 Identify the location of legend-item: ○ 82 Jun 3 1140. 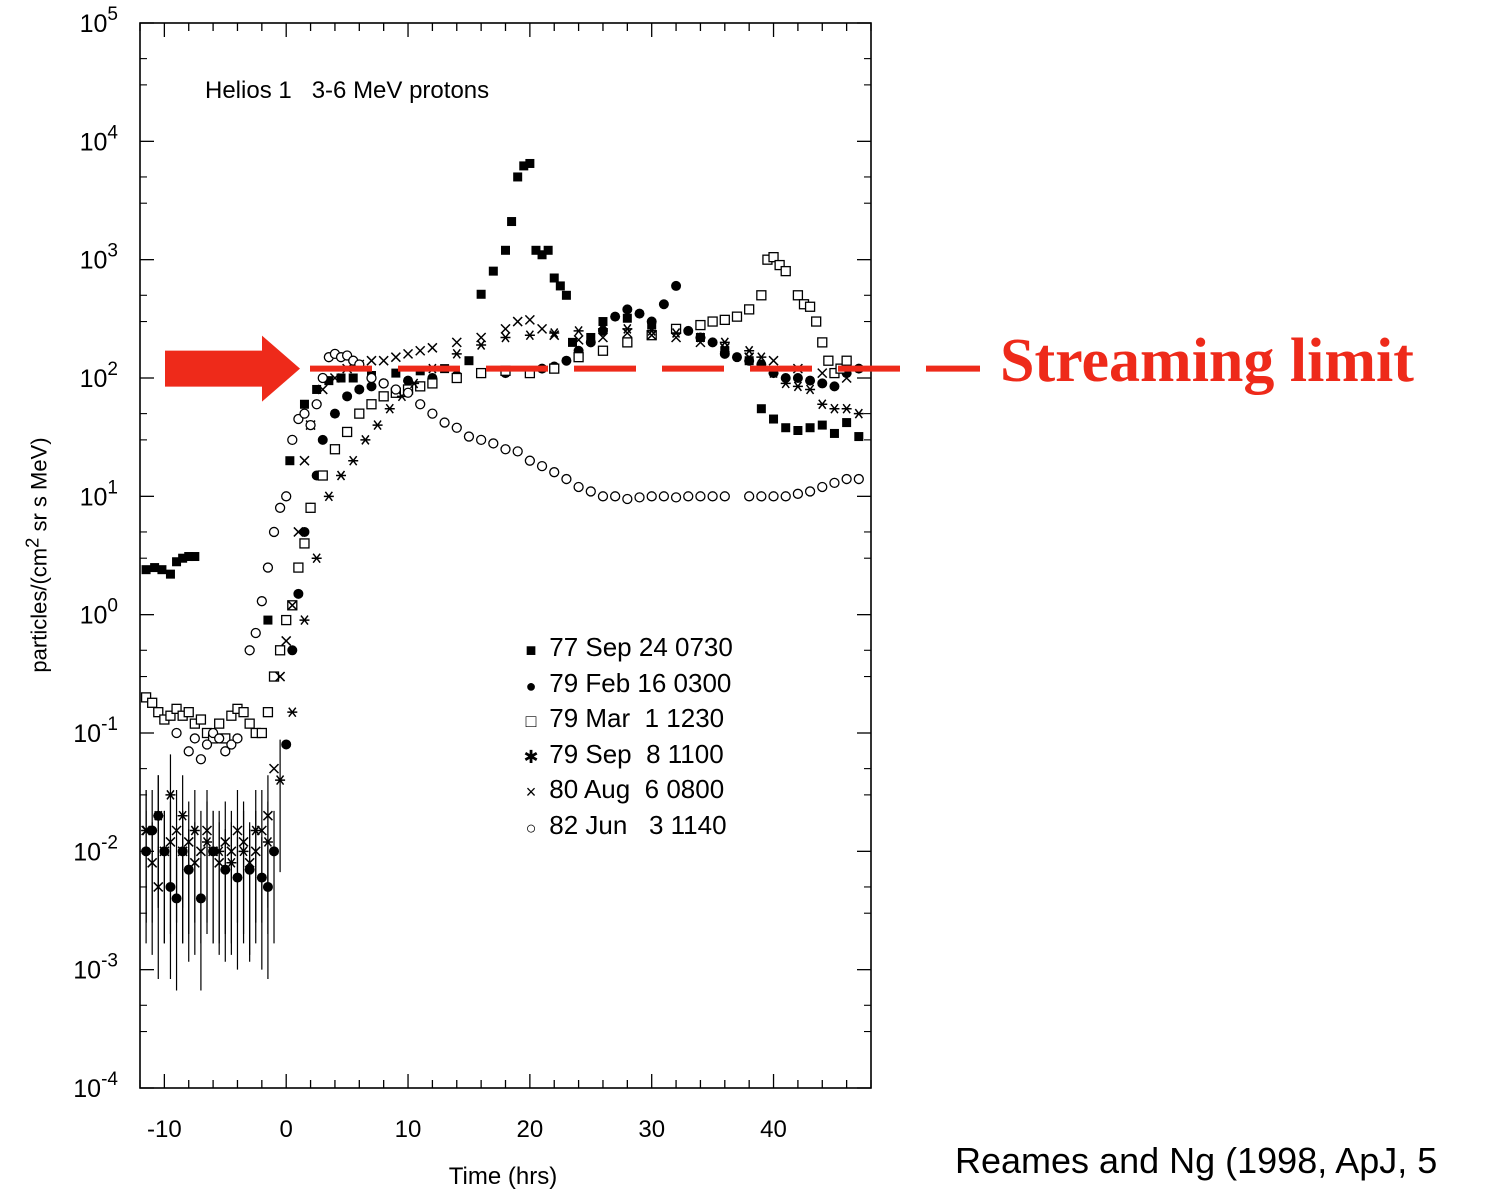
(626, 826).